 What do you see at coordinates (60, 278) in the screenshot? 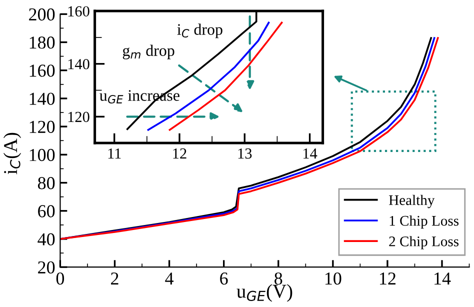
I see `x-tick-label: 0` at bounding box center [60, 278].